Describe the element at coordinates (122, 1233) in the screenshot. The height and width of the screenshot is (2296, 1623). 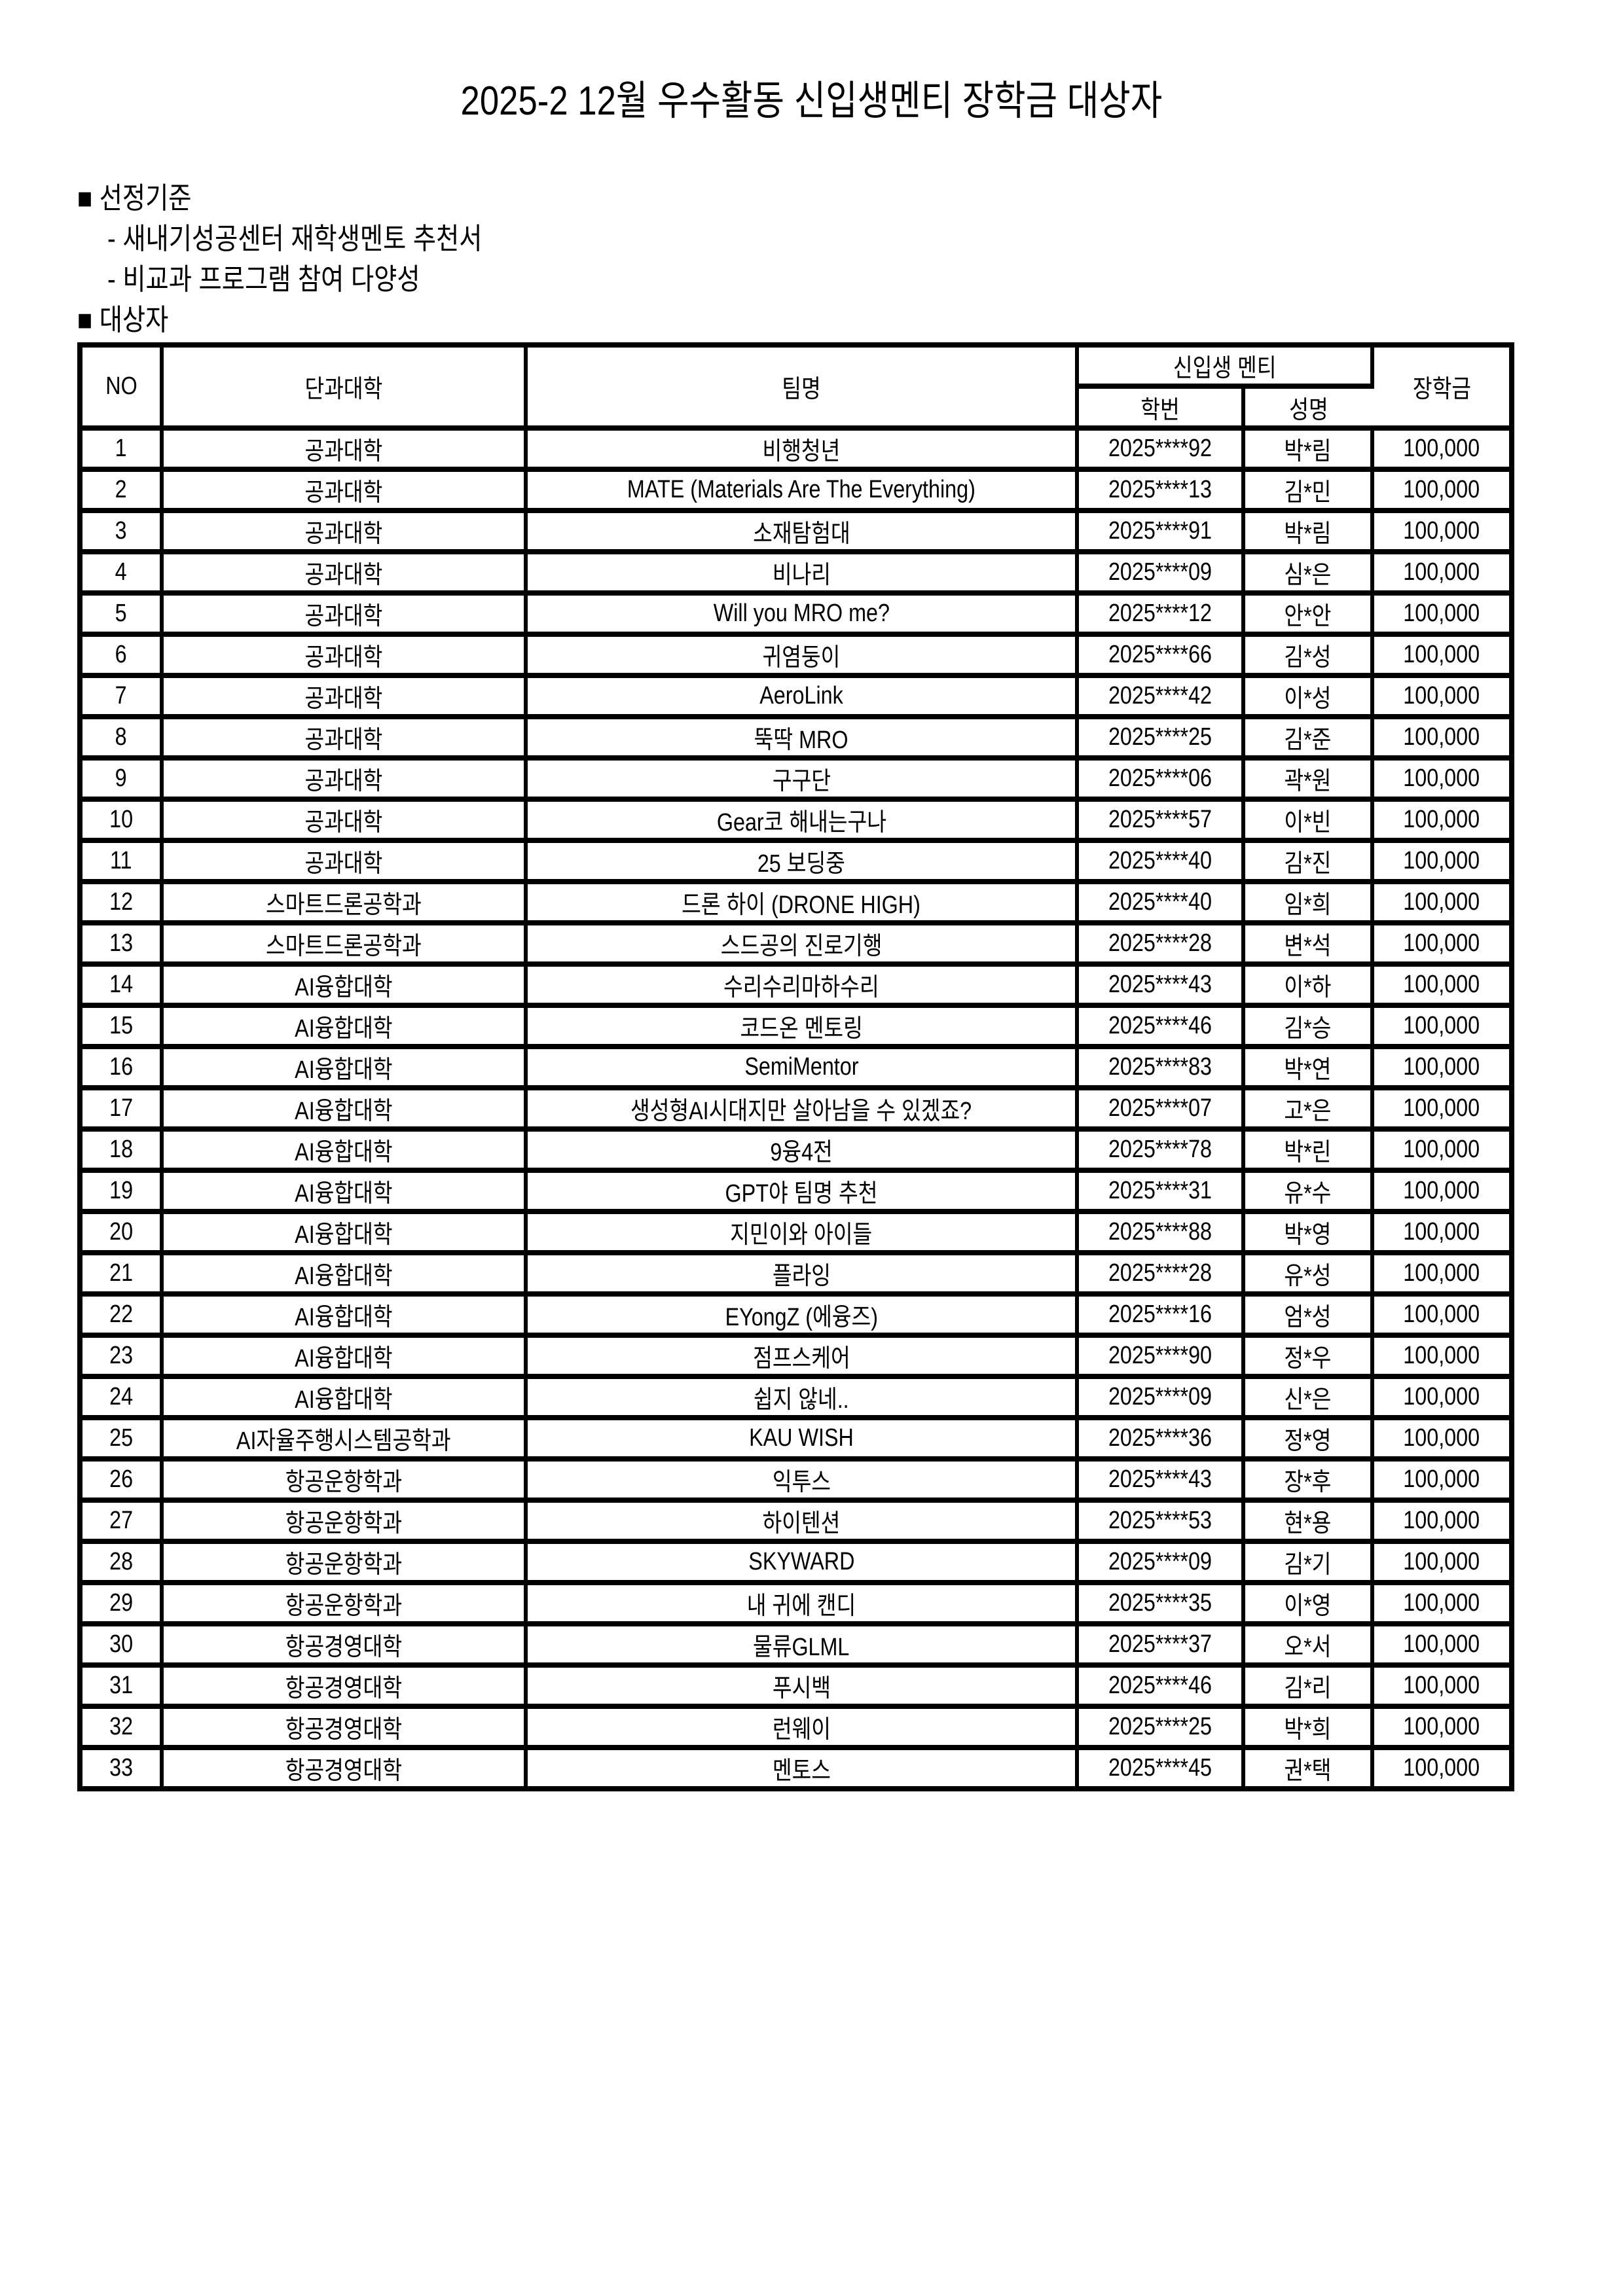
I see `cell-no: 20` at that location.